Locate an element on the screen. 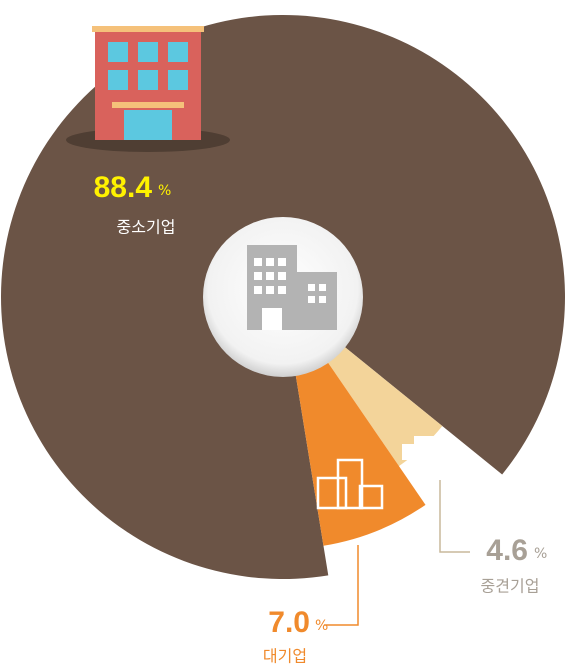 Image resolution: width=565 pixels, height=669 pixels. category-label: 대기업 is located at coordinates (285, 656).